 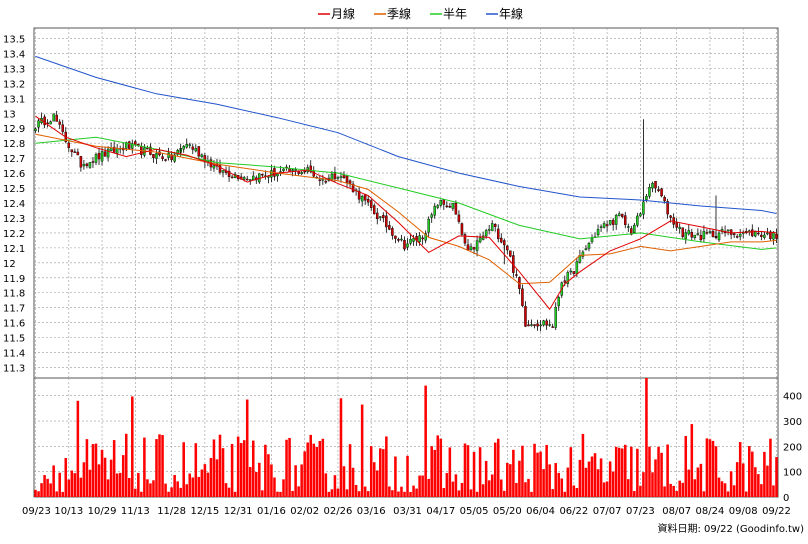 What do you see at coordinates (14, 69) in the screenshot?
I see `y-tick-label: 13.3` at bounding box center [14, 69].